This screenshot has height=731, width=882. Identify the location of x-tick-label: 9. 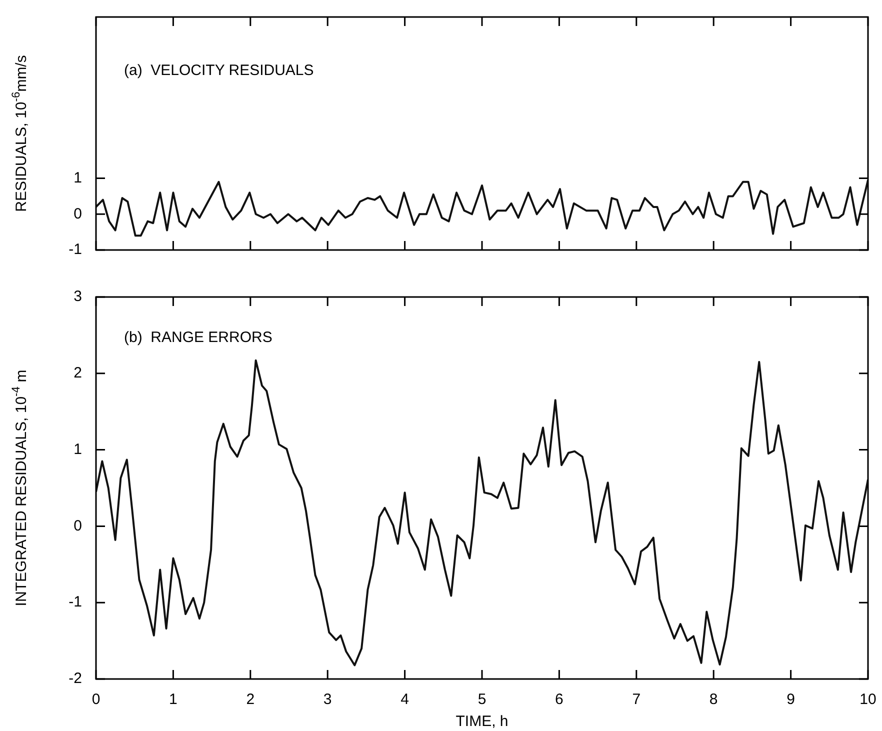
(790, 699).